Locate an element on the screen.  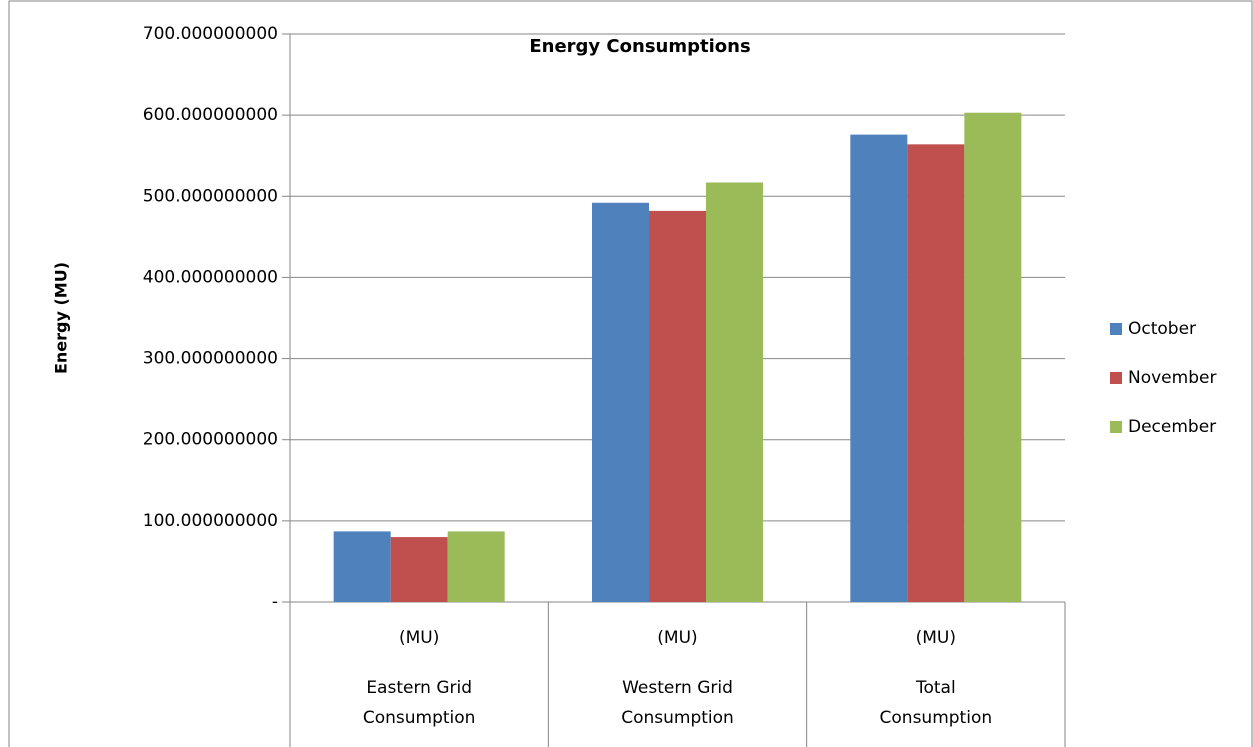
y-tick-label: - is located at coordinates (275, 602).